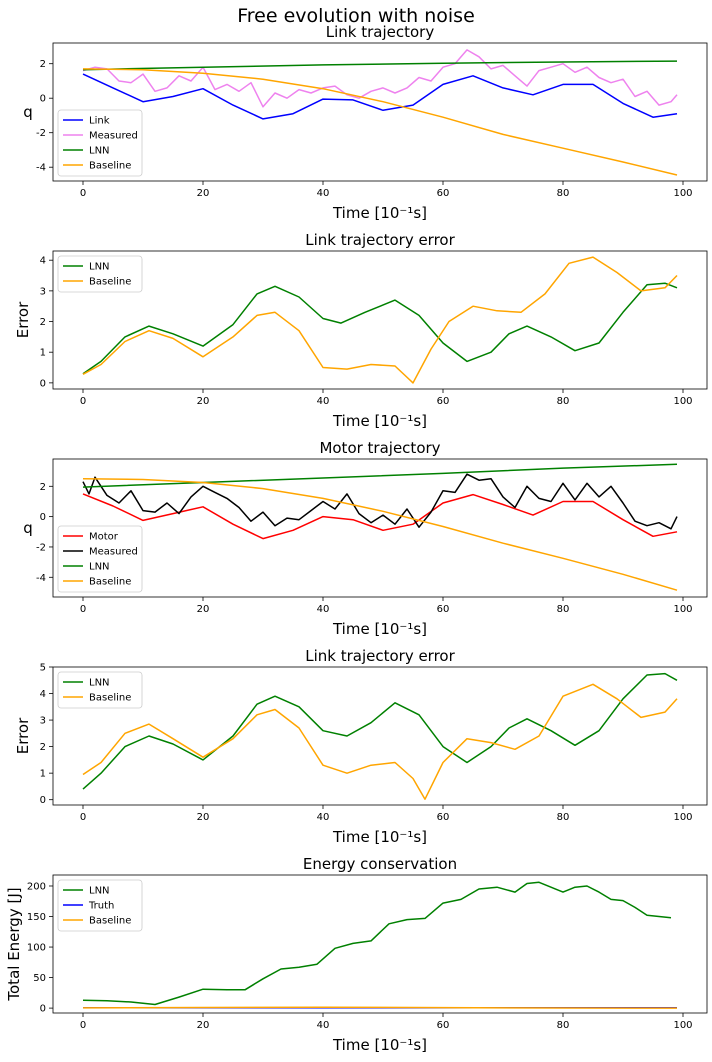 Image resolution: width=712 pixels, height=1062 pixels. I want to click on chart-title: Link trajectory, so click(380, 32).